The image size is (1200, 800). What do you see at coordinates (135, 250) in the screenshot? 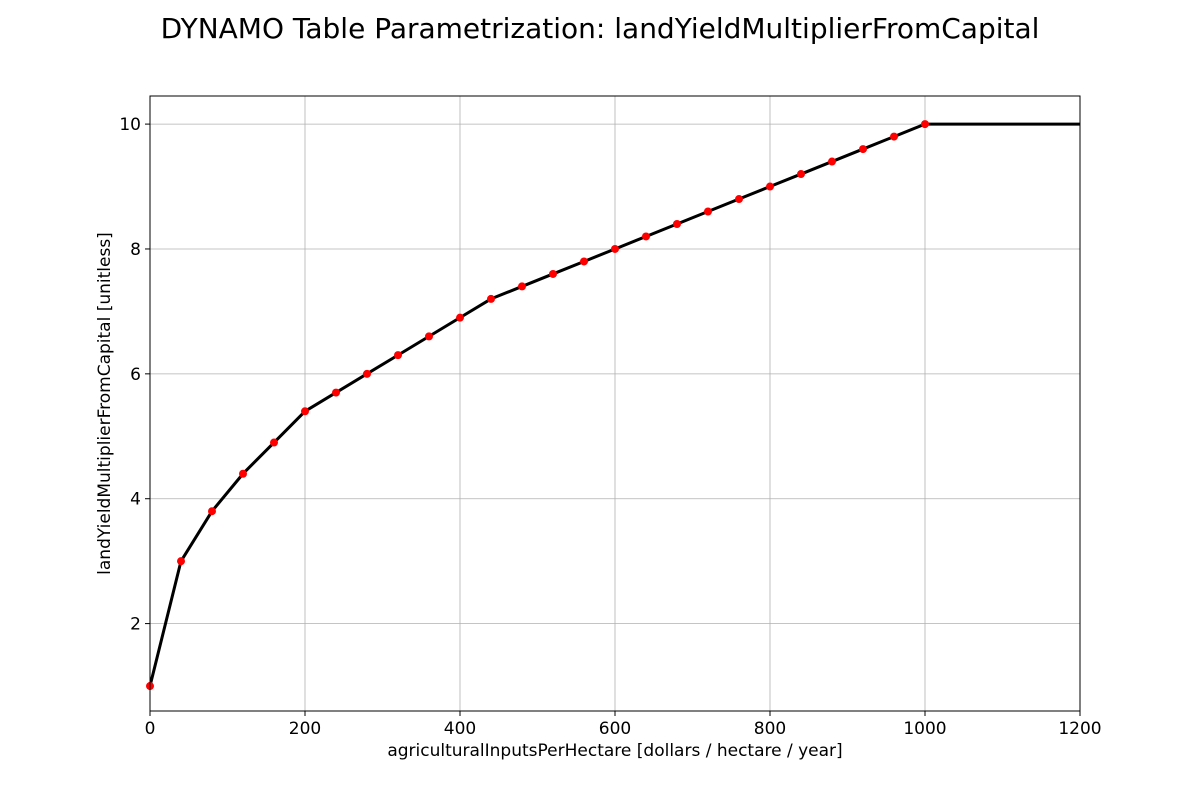
I see `y-tick-label: 8` at bounding box center [135, 250].